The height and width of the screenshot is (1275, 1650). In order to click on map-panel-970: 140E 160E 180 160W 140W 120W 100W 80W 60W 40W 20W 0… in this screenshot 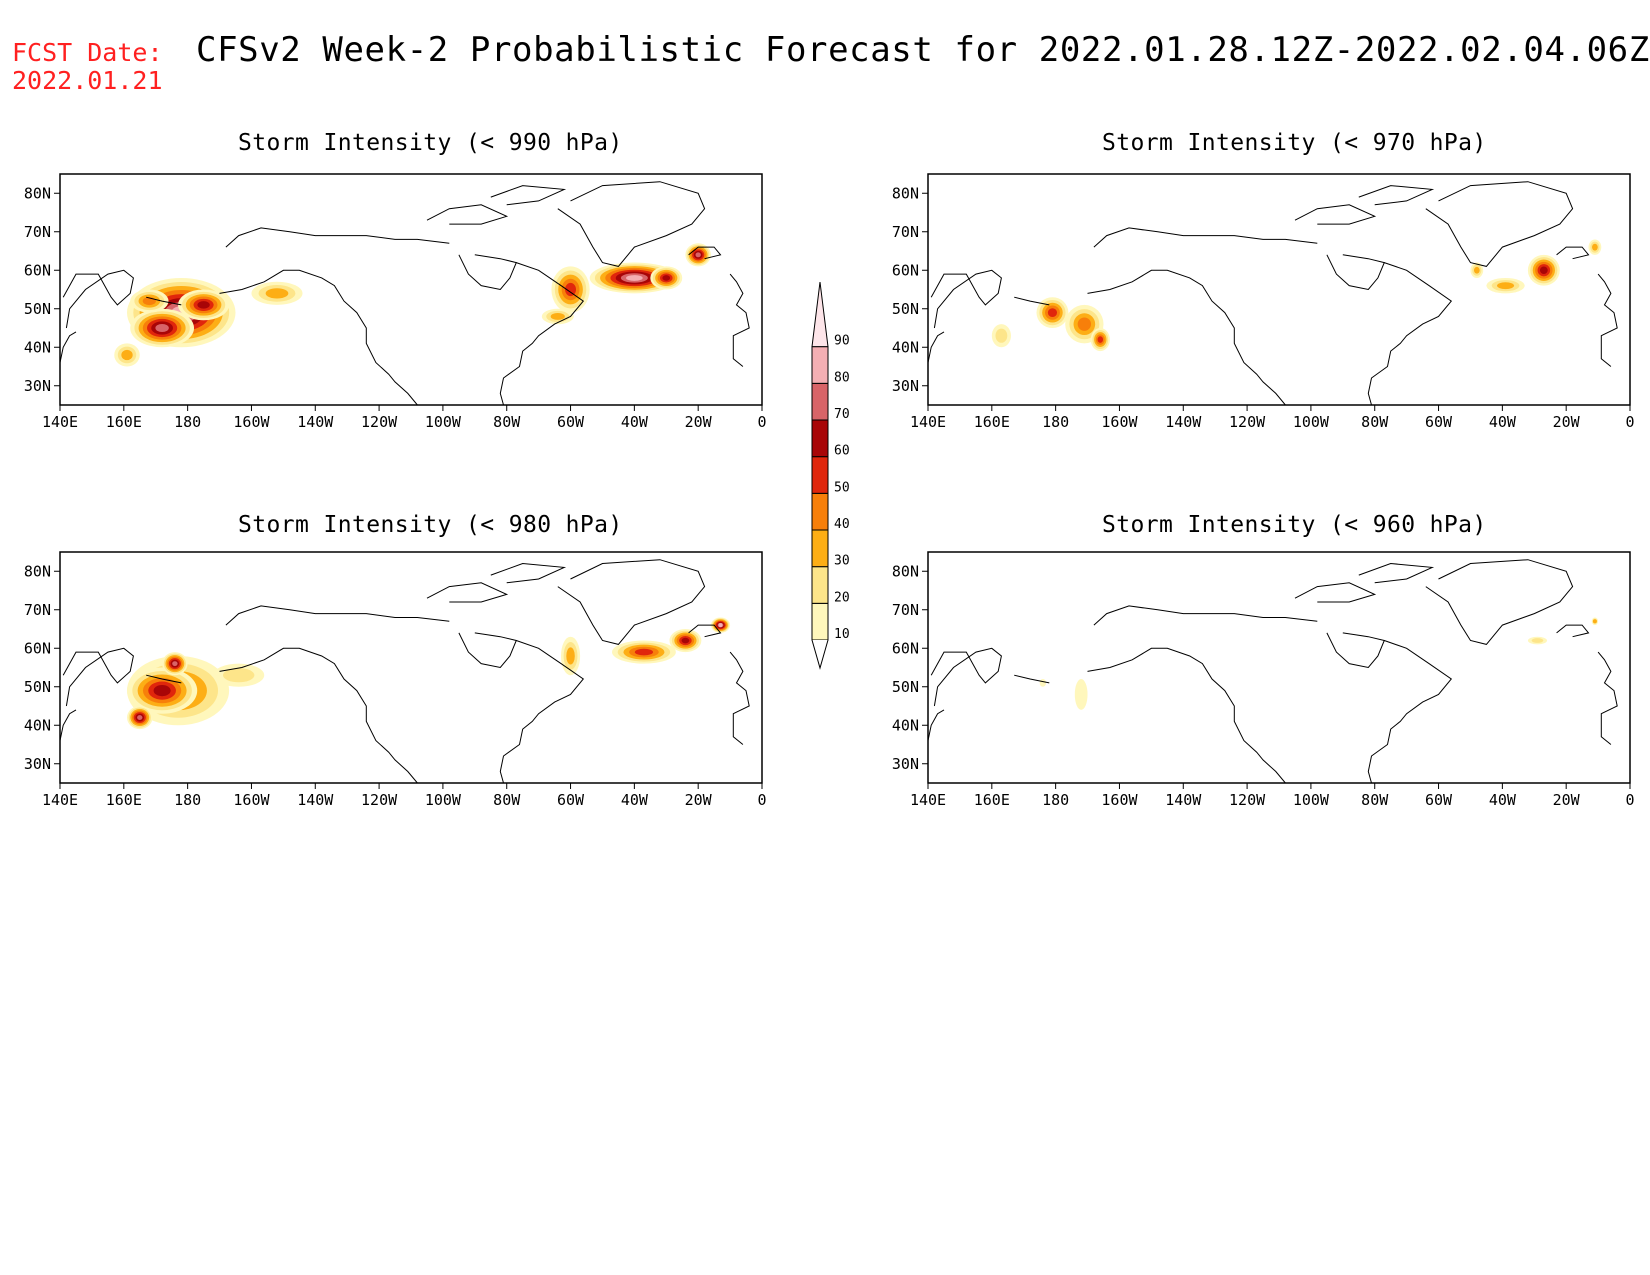, I will do `click(1263, 302)`.